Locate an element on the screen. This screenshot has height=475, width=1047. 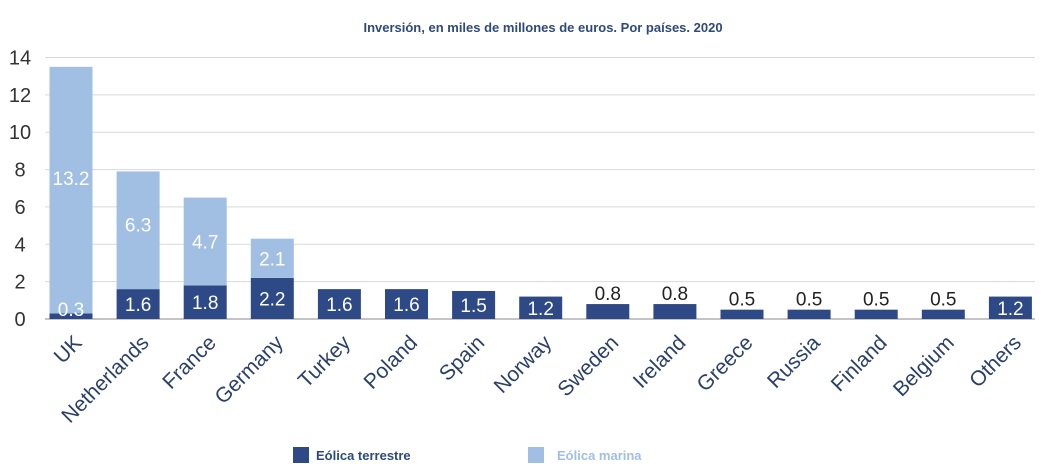
data-label-eolica-marina: 2.1 is located at coordinates (272, 259).